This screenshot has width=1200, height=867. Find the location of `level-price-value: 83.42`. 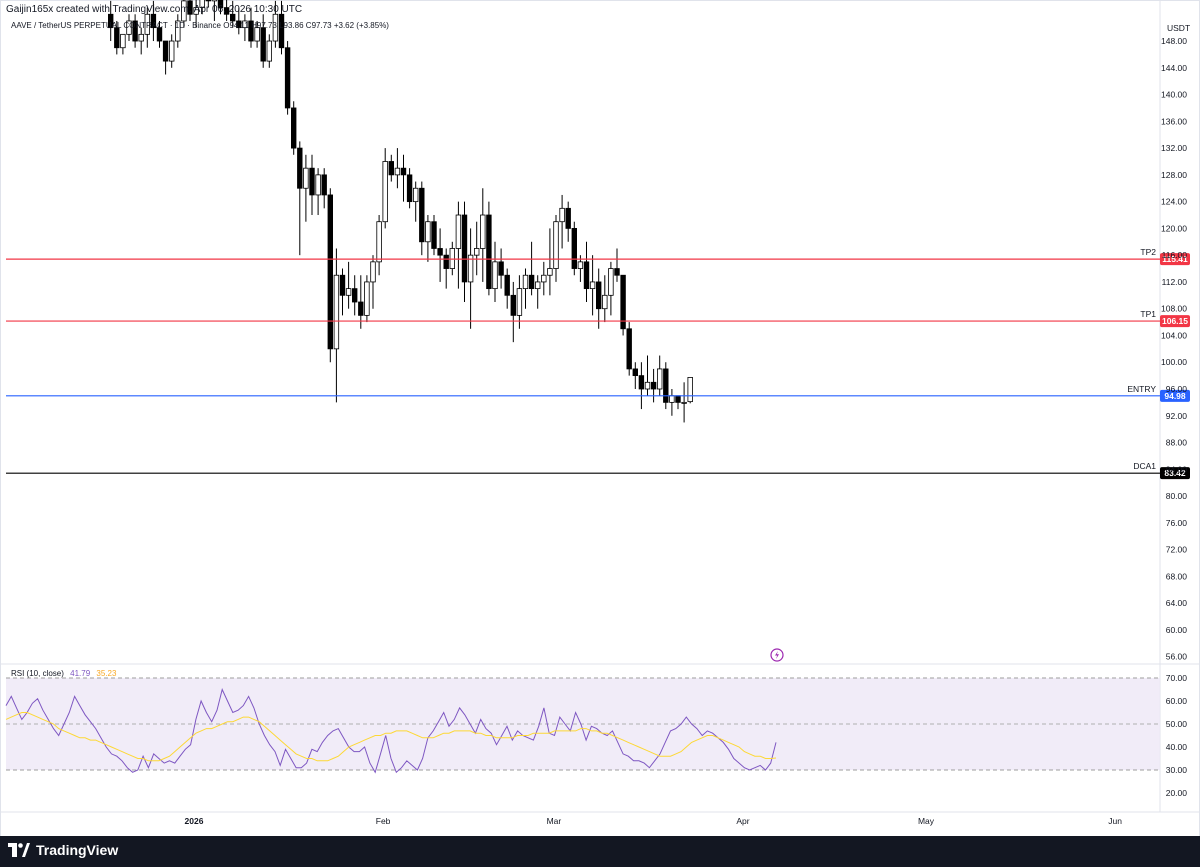

level-price-value: 83.42 is located at coordinates (1175, 473).